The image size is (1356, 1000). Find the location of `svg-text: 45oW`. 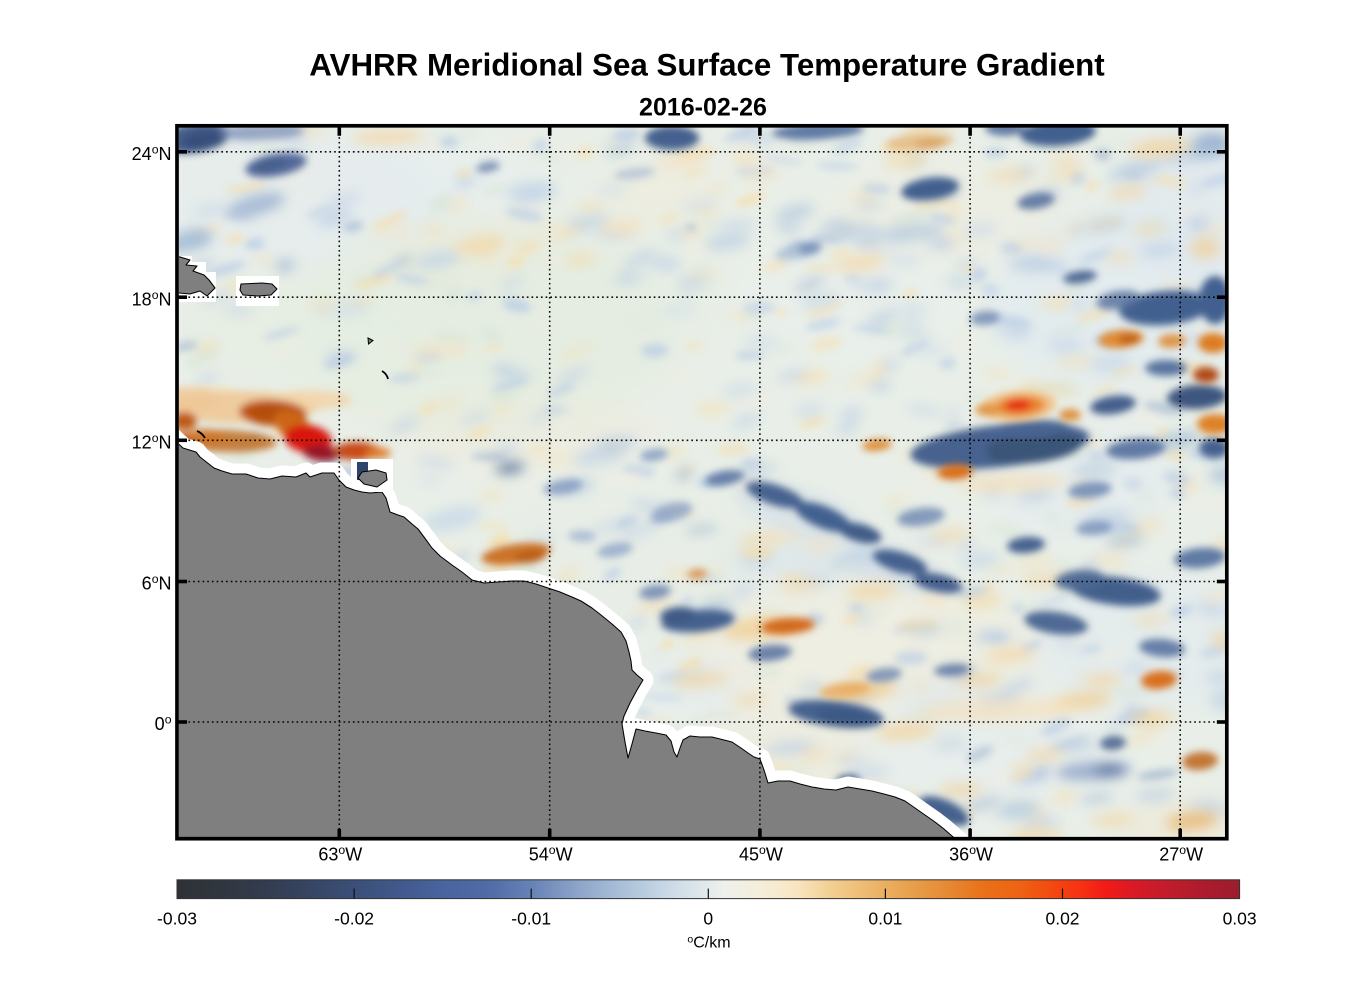

svg-text: 45oW is located at coordinates (761, 853).